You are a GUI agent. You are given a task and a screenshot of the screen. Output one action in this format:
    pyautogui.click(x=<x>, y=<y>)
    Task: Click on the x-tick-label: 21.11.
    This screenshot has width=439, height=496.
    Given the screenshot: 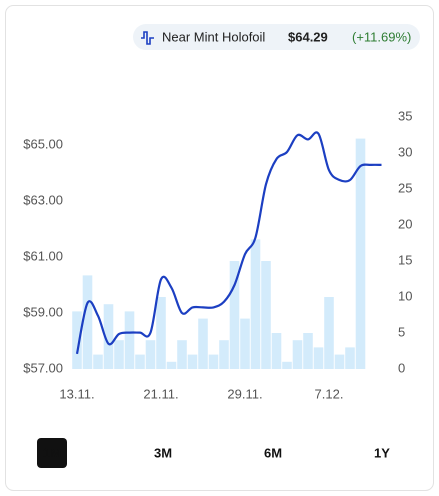 What is the action you would take?
    pyautogui.click(x=160, y=393)
    